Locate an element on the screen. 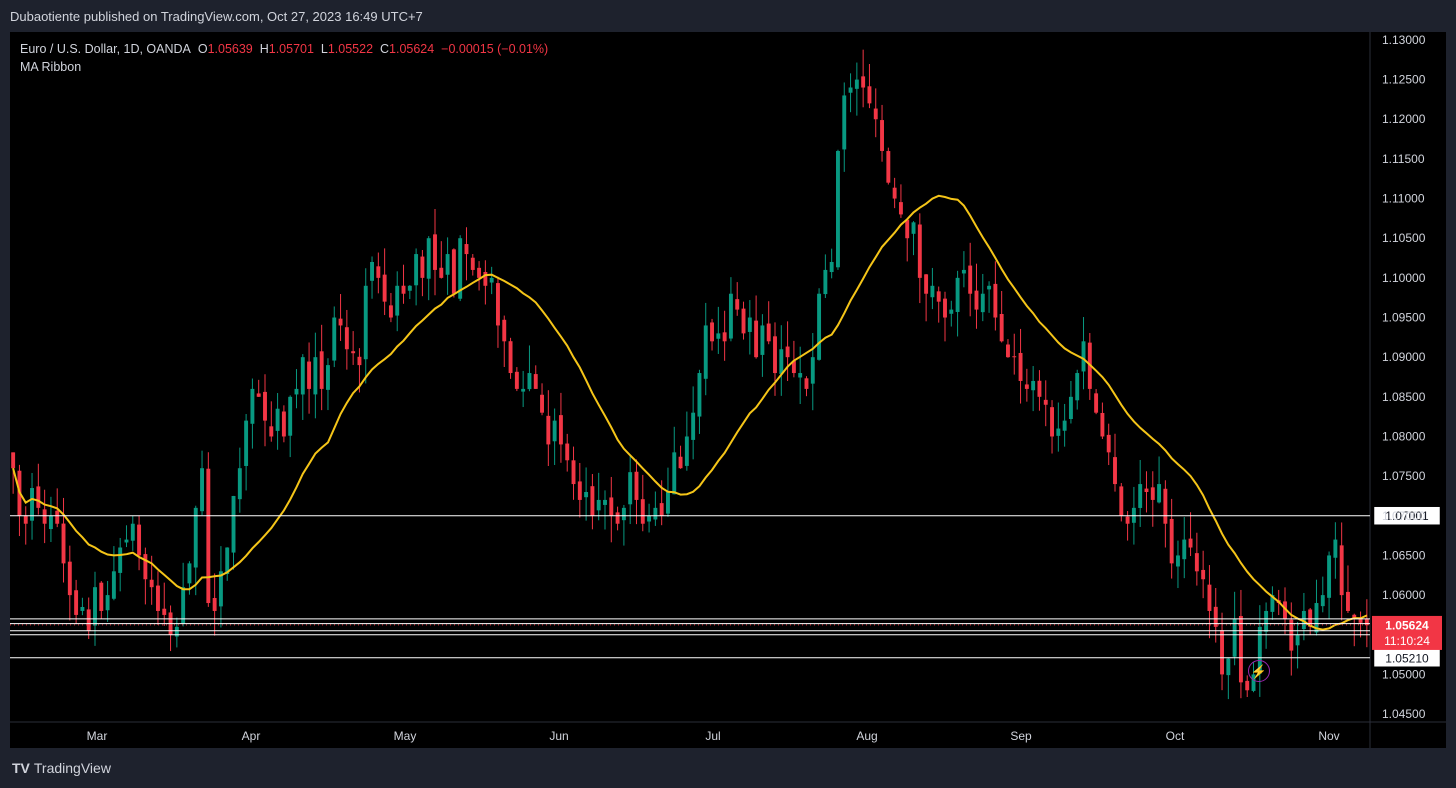  lightning-icon: ⚡ is located at coordinates (1259, 671).